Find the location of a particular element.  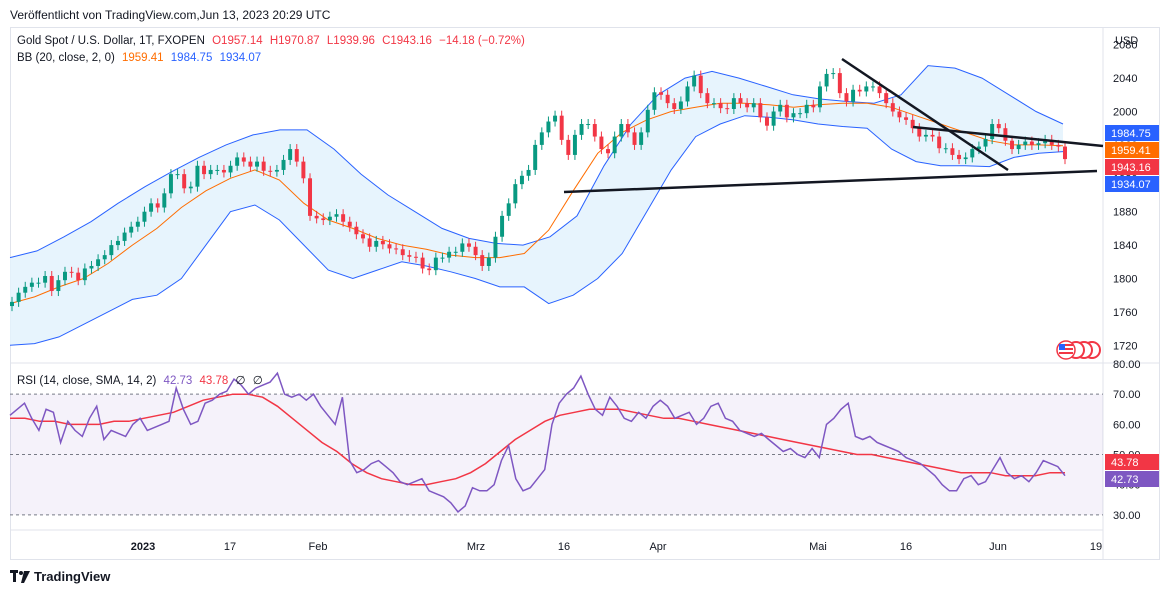

rsi-na-2: ∅ is located at coordinates (257, 381).